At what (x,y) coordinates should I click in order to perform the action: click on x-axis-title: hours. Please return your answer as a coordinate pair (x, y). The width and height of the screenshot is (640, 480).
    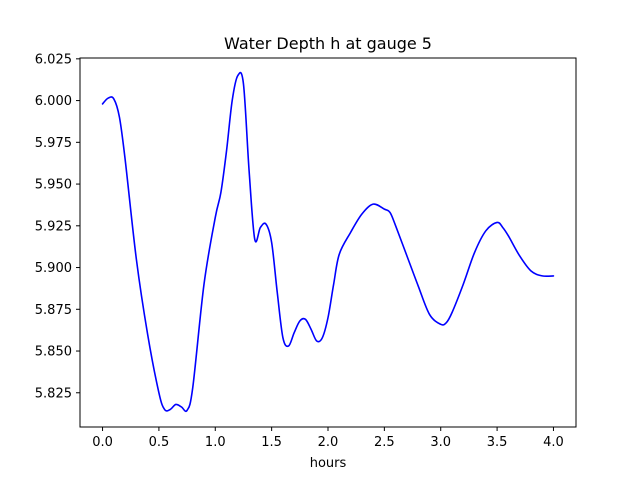
    Looking at the image, I should click on (328, 463).